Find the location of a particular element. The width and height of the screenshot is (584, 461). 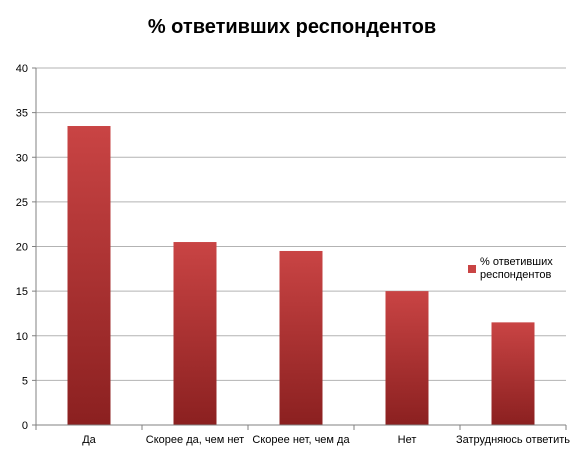

y-tick-label: 5 is located at coordinates (25, 381).